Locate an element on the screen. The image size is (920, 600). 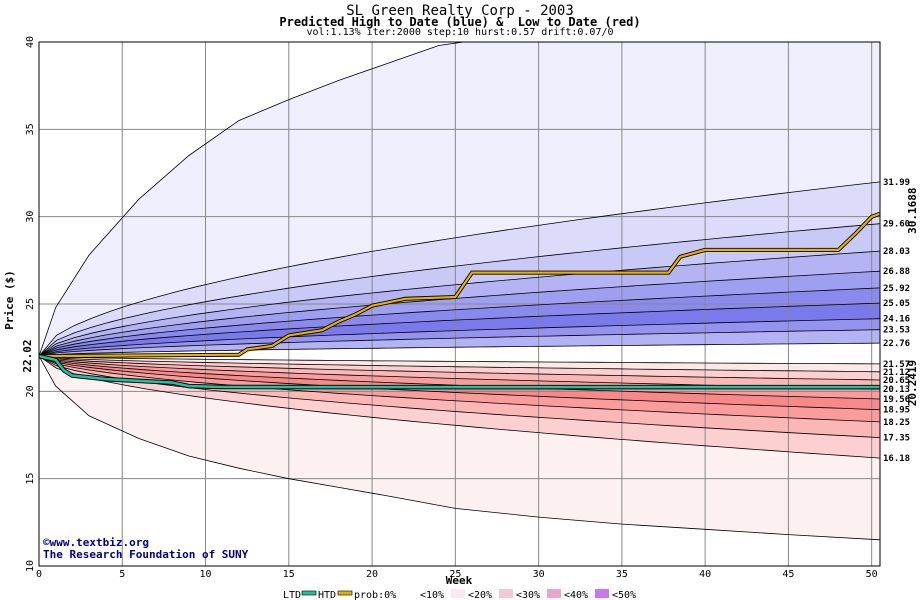
legend-htd-label: HTD is located at coordinates (327, 595).